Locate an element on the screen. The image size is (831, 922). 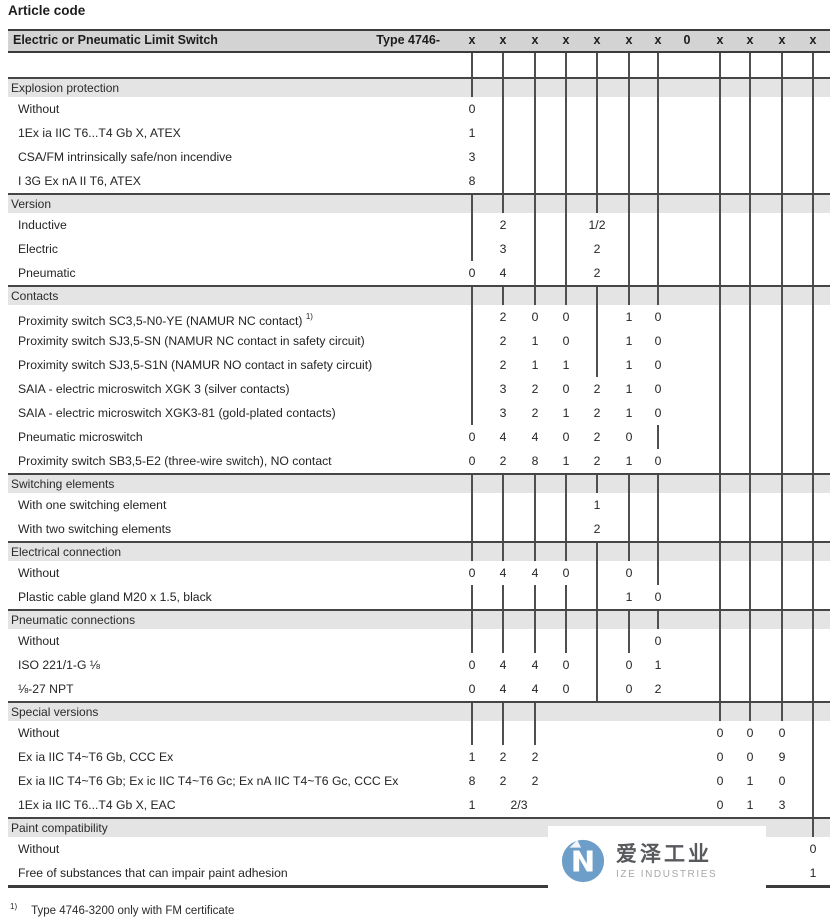
table-row: ⅛-27 NPT 0 4 4 0 0 2 is located at coordinates (419, 689).